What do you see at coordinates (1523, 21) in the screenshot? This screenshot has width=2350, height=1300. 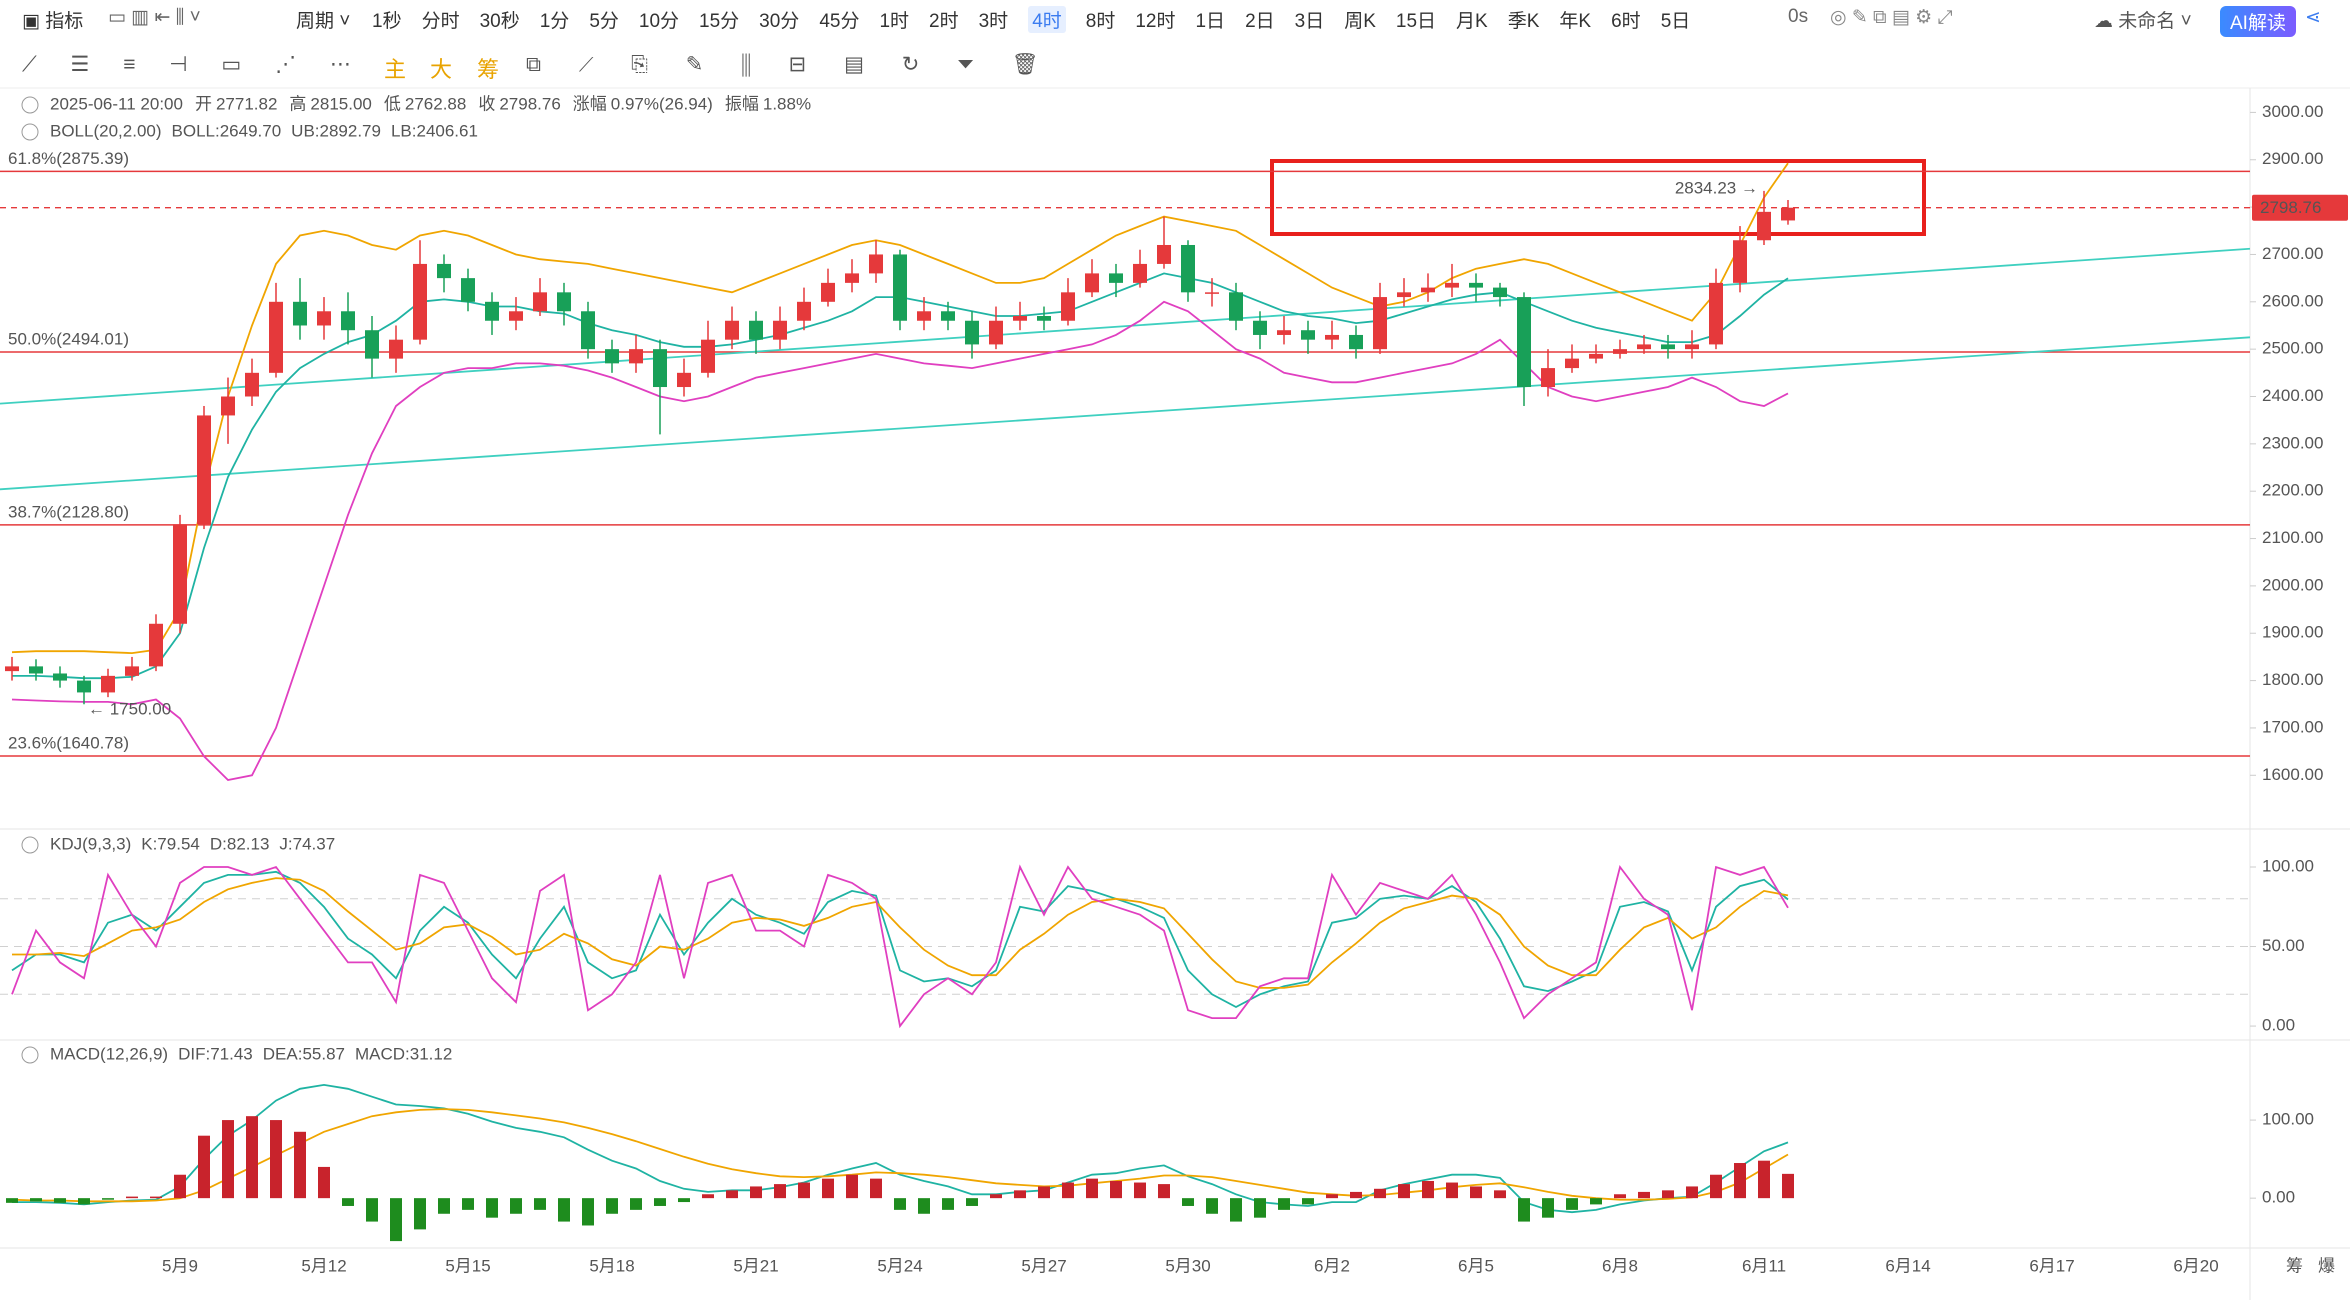 I see `interval-button: 季K` at bounding box center [1523, 21].